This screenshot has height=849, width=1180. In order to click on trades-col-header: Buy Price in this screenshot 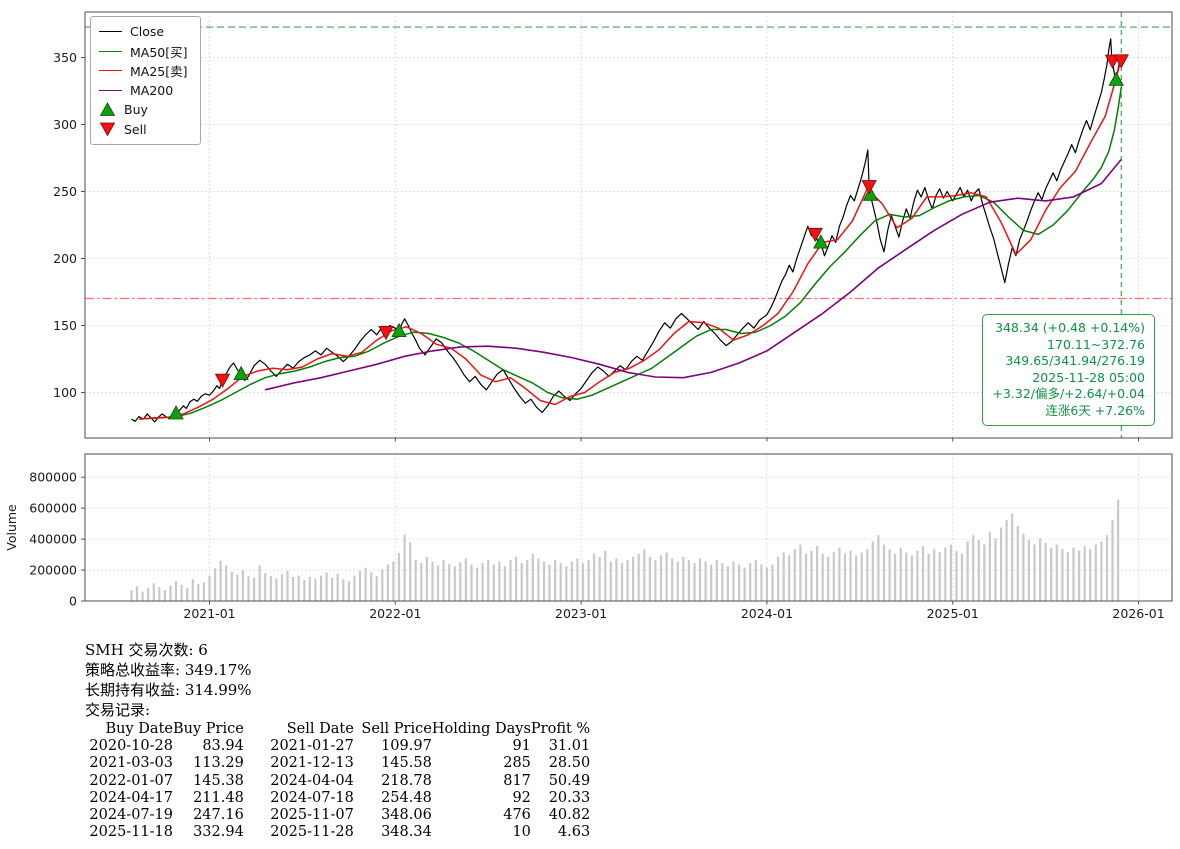, I will do `click(208, 729)`.